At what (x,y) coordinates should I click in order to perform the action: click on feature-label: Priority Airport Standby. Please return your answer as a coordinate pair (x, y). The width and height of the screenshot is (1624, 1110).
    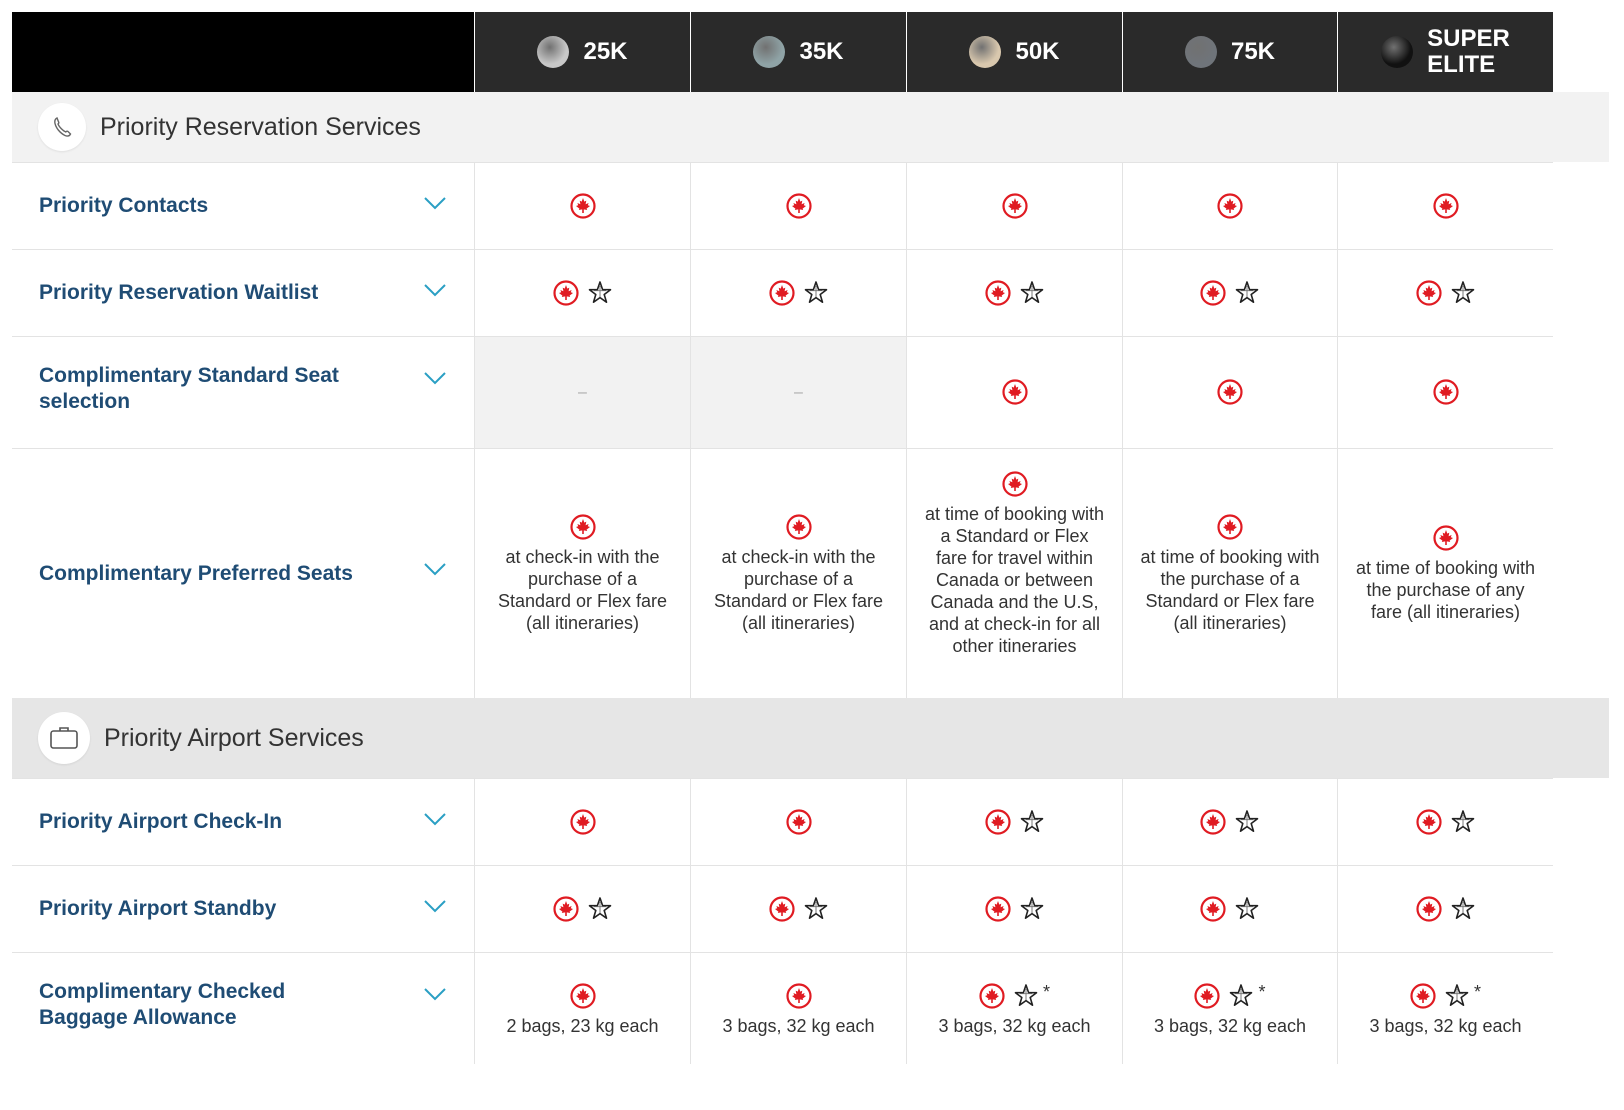
    Looking at the image, I should click on (158, 908).